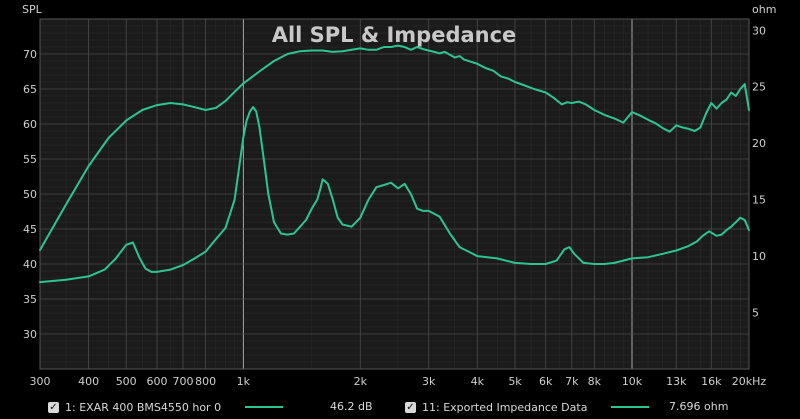  Describe the element at coordinates (759, 143) in the screenshot. I see `y-right-tick-label: 20` at that location.